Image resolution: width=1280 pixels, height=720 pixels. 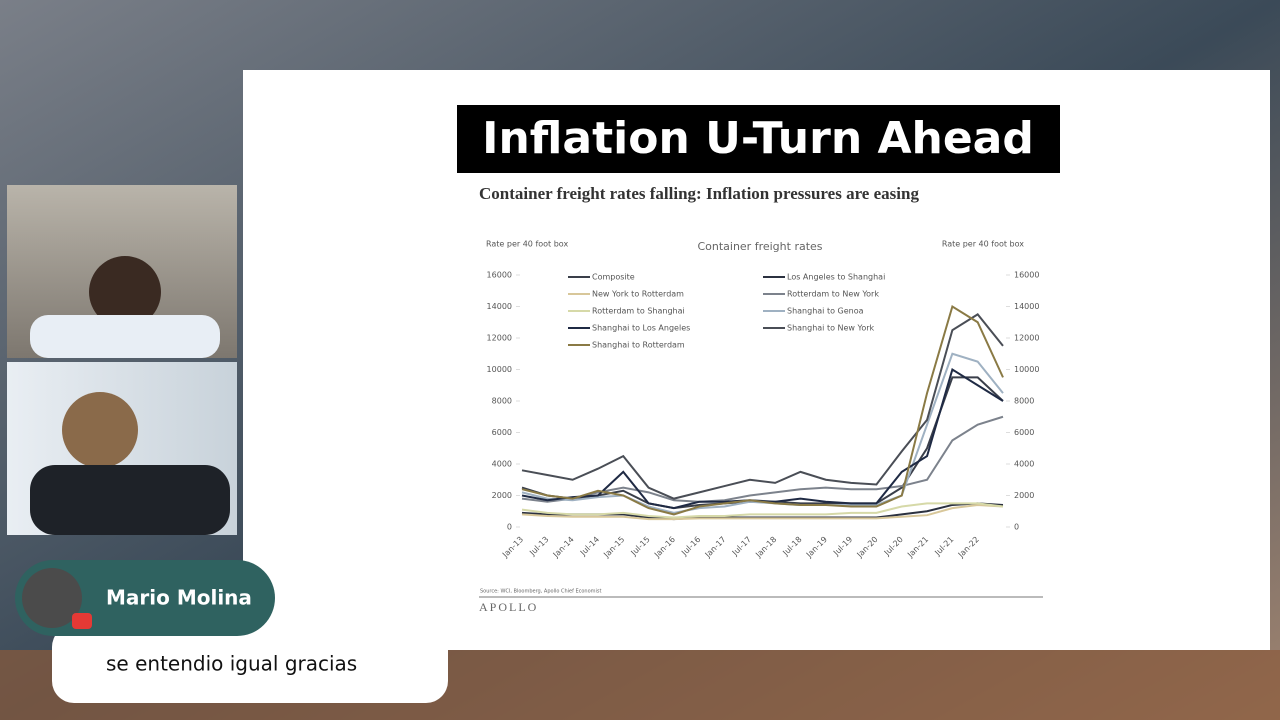 I want to click on y2-tick-label: 6000, so click(x=1024, y=432).